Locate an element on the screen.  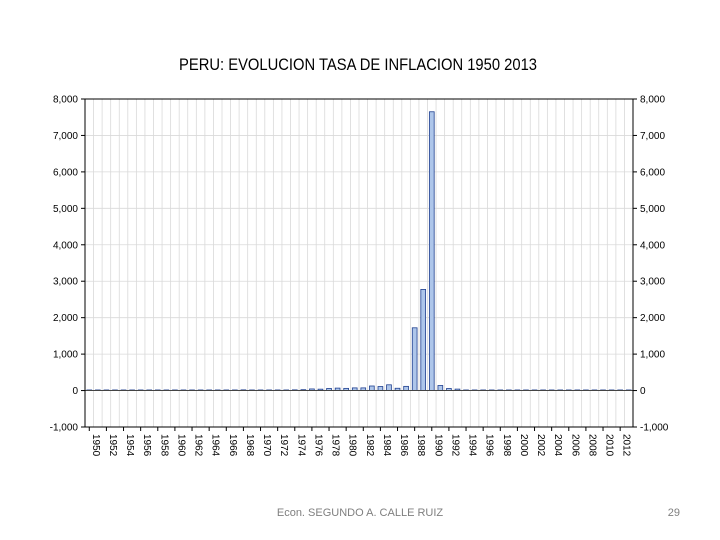
x-tick-label: 1956 is located at coordinates (146, 445).